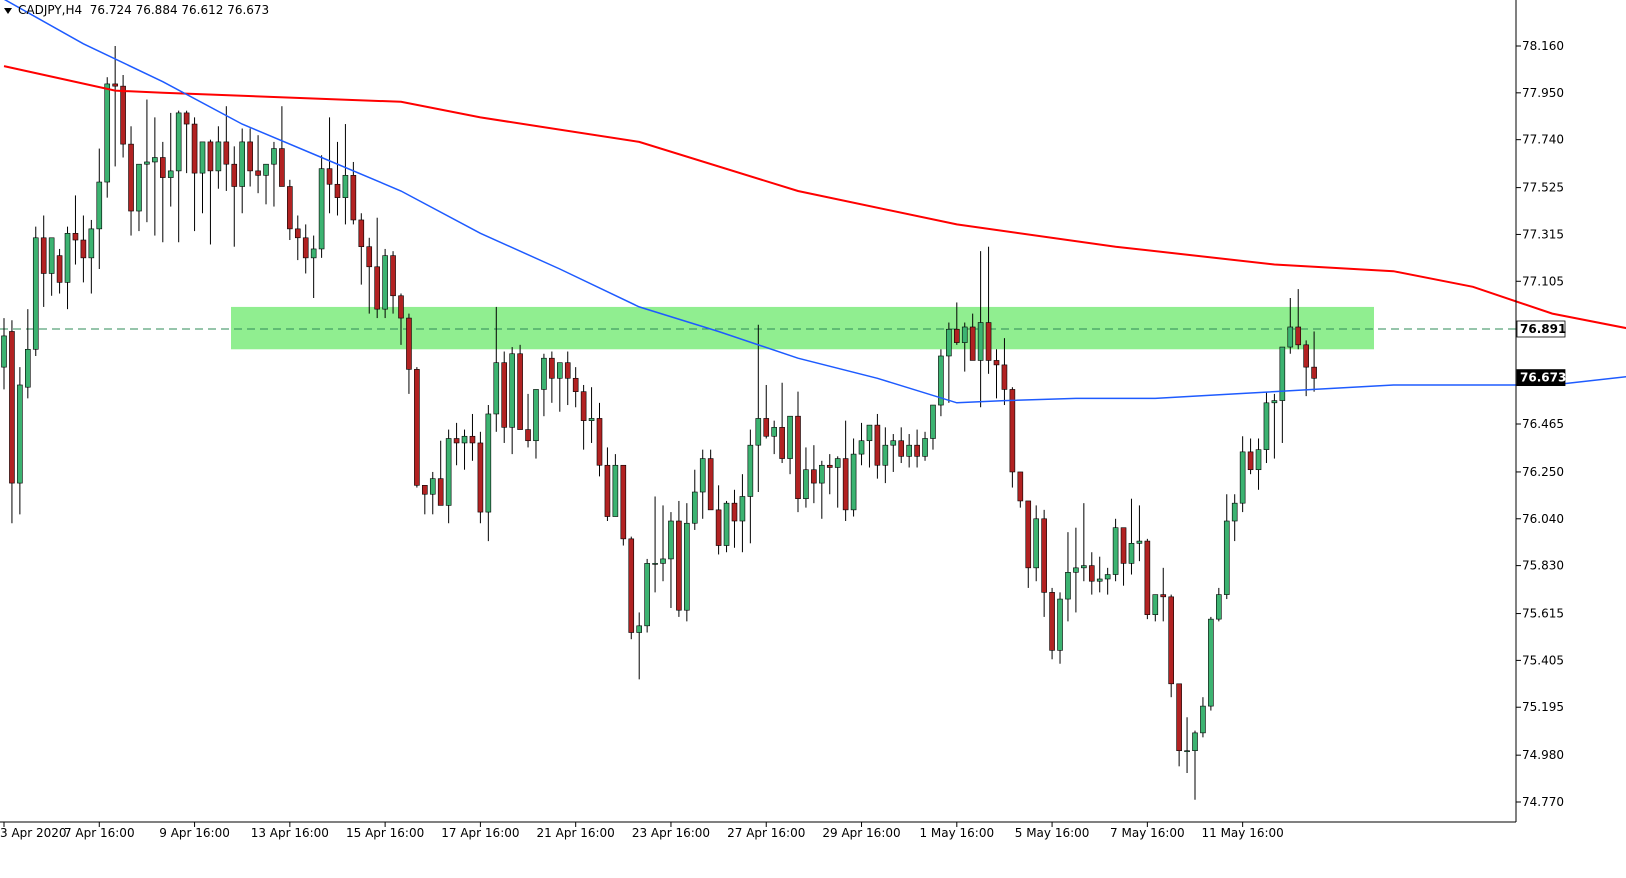 This screenshot has width=1626, height=878. Describe the element at coordinates (861, 833) in the screenshot. I see `time-tick-label: 29 Apr 16:00` at that location.